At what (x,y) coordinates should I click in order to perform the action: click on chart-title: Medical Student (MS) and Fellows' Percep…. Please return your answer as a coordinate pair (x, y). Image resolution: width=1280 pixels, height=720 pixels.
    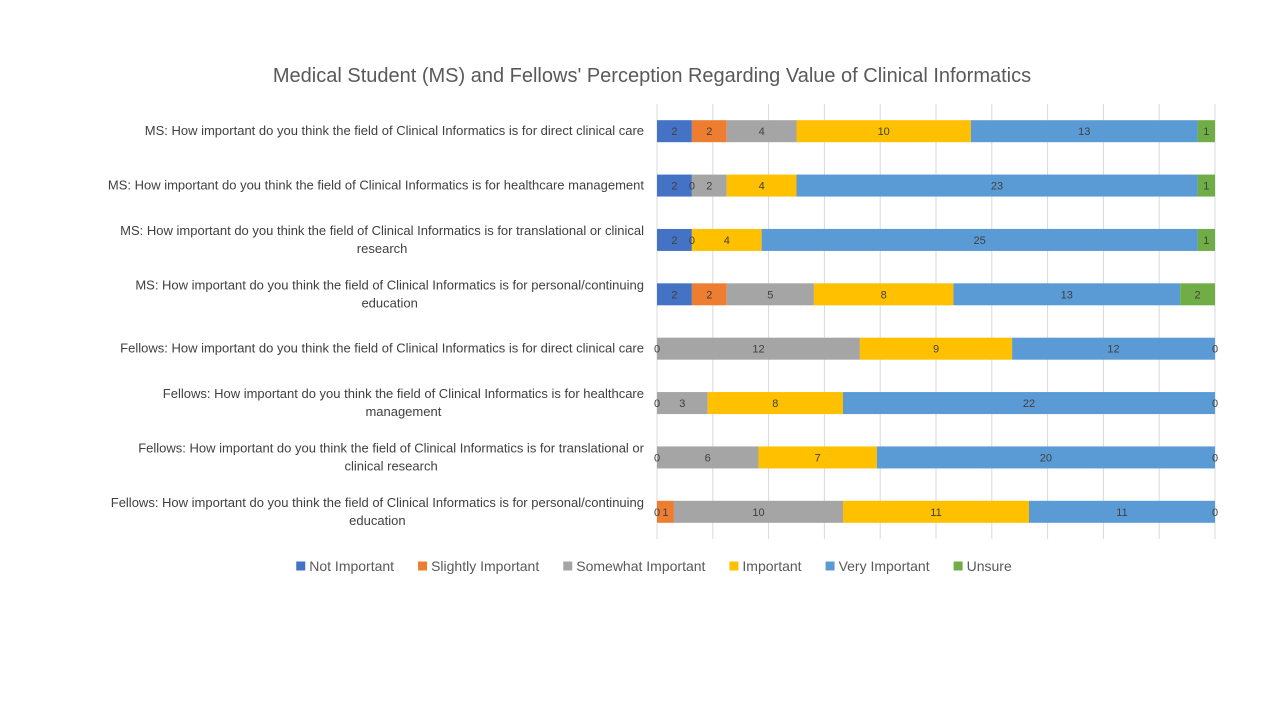
    Looking at the image, I should click on (652, 76).